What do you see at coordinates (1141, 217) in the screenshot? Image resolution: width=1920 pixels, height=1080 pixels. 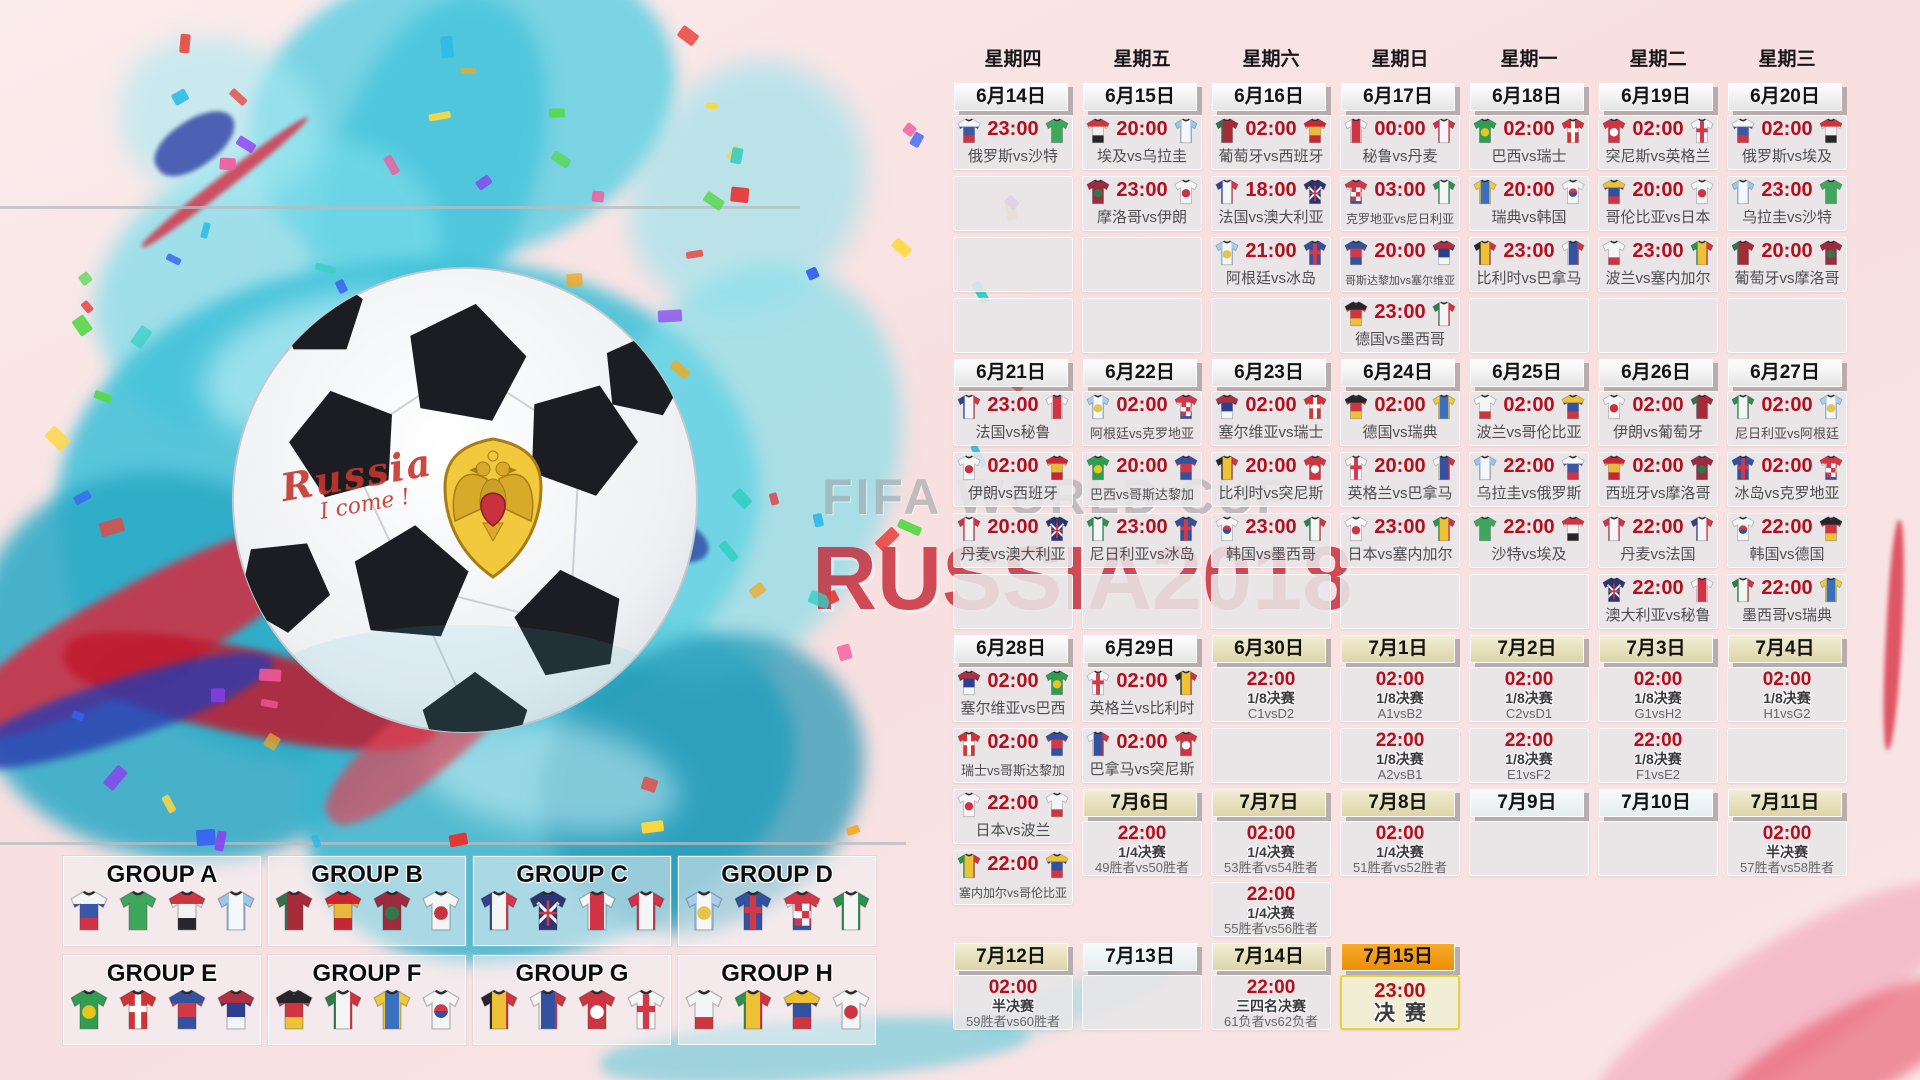 I see `match-teams-label: 摩洛哥vs伊朗` at bounding box center [1141, 217].